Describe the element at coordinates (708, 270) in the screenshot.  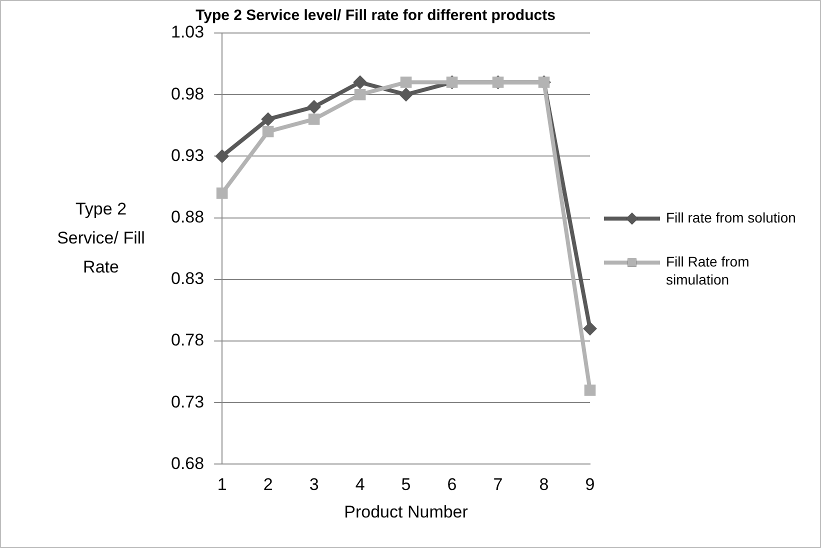
I see `legend-label: Fill Rate from simulation` at that location.